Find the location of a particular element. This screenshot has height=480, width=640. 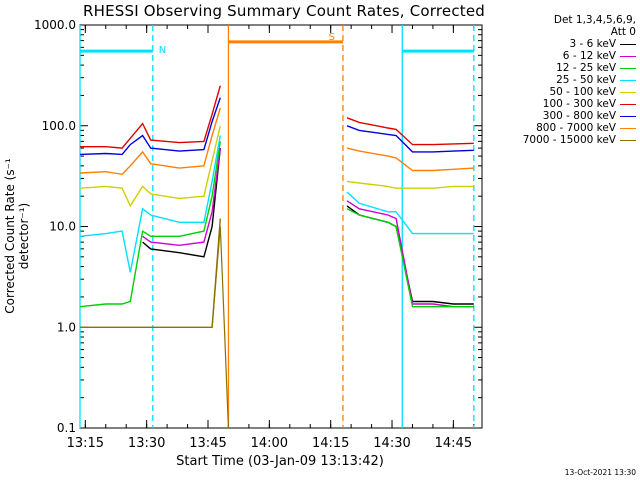

x-tick-label: 13:45 is located at coordinates (207, 443).